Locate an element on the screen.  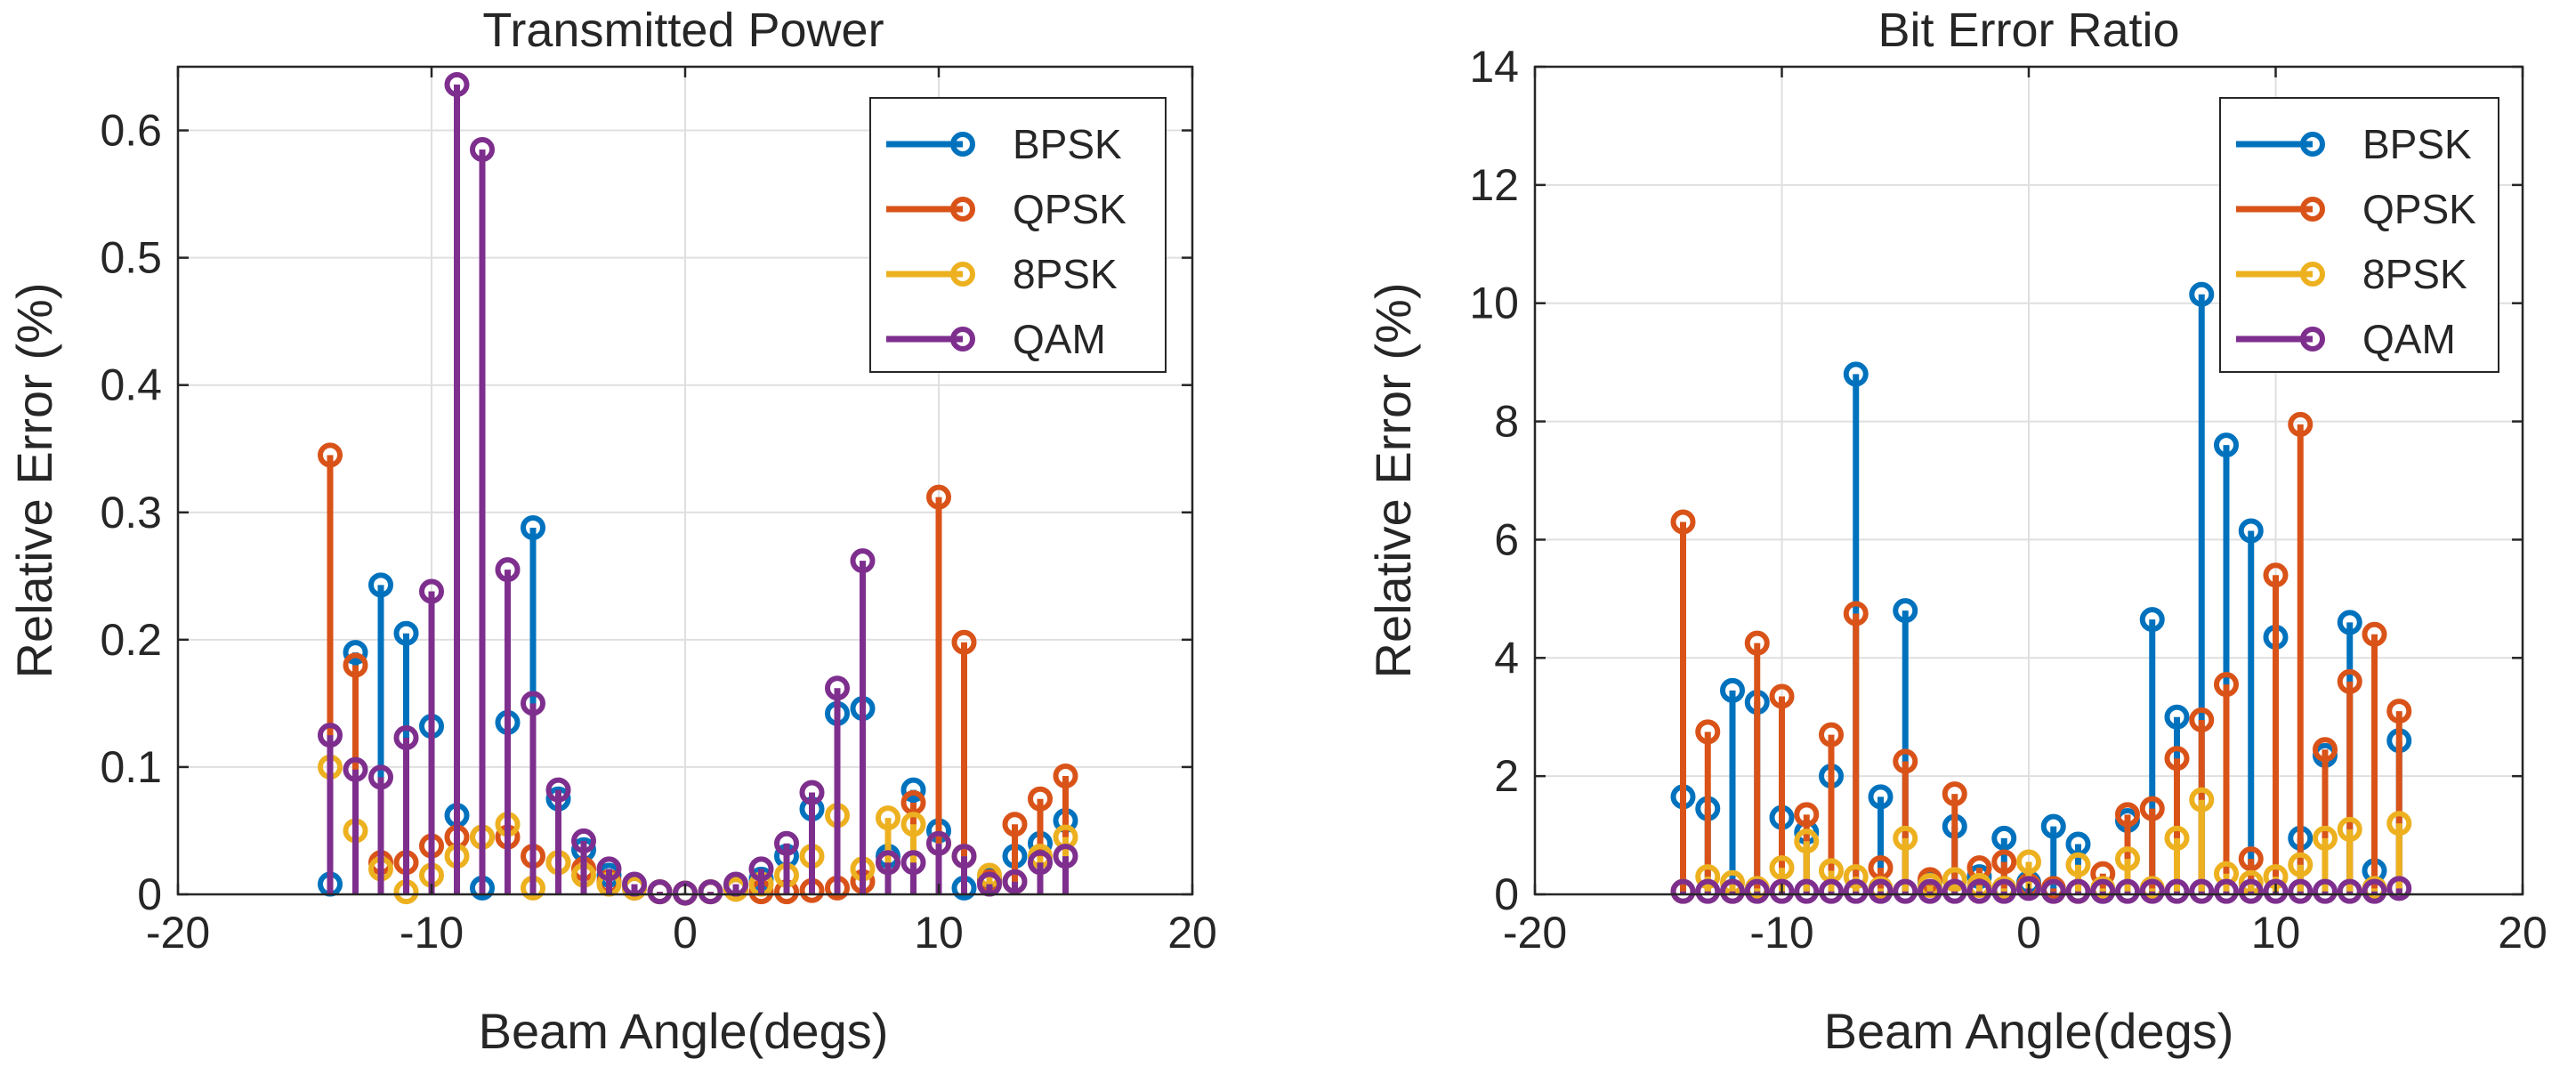
chart-title: Transmitted Power is located at coordinates (683, 30).